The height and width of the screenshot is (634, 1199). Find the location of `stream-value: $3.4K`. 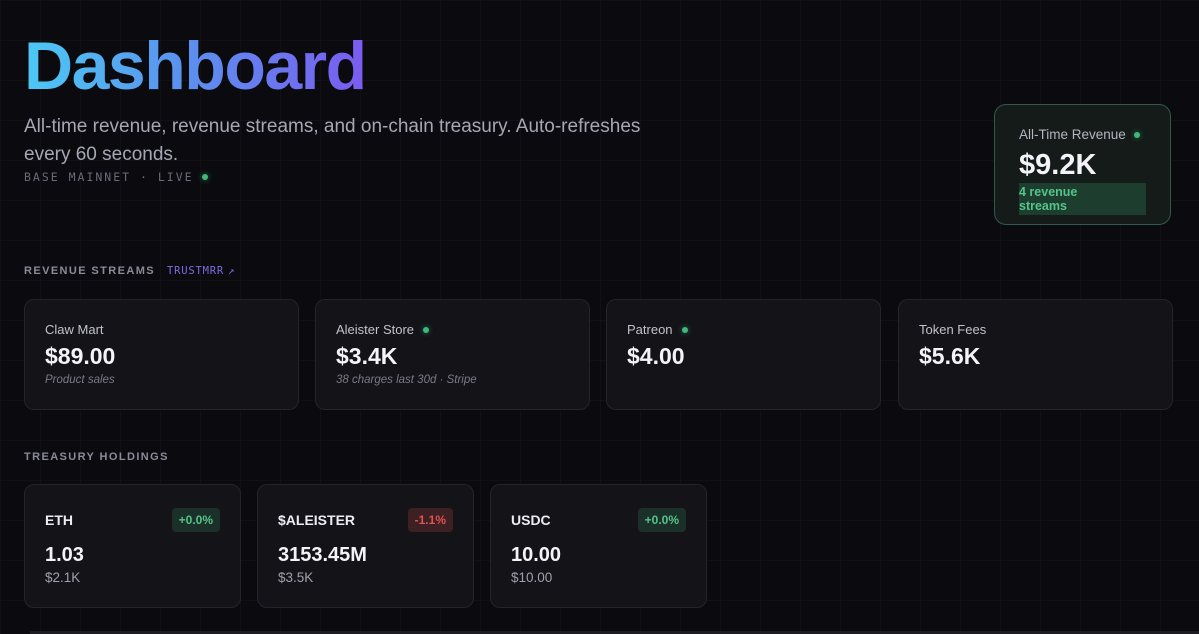

stream-value: $3.4K is located at coordinates (367, 356).